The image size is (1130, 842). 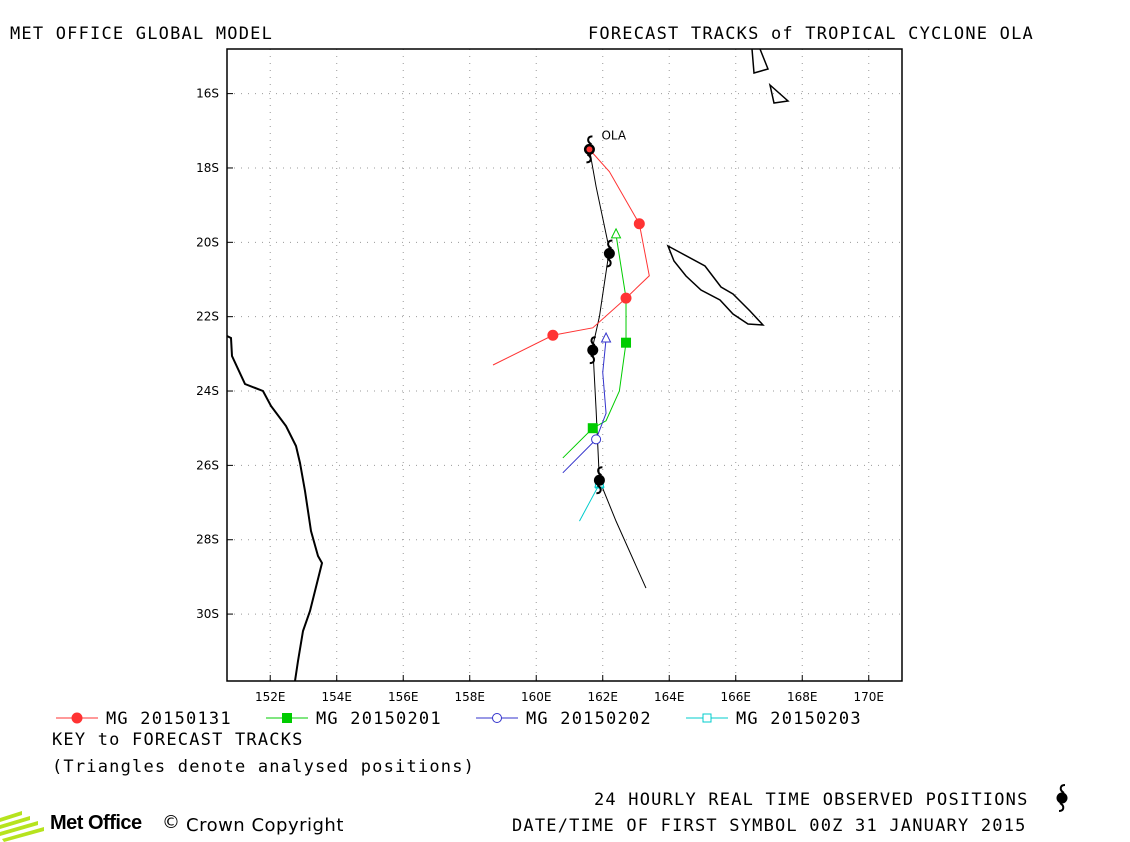 I want to click on copyright-text: Crown Copyright, so click(x=265, y=825).